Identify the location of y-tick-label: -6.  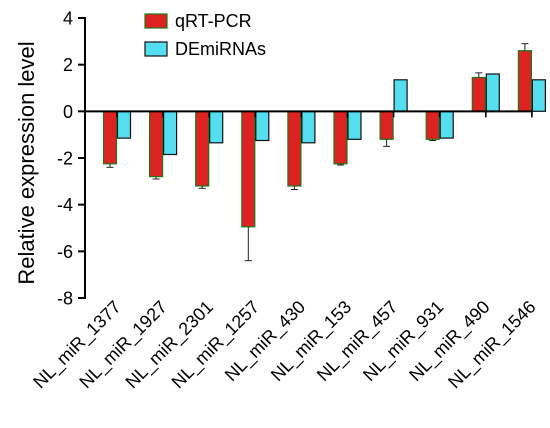
(65, 252).